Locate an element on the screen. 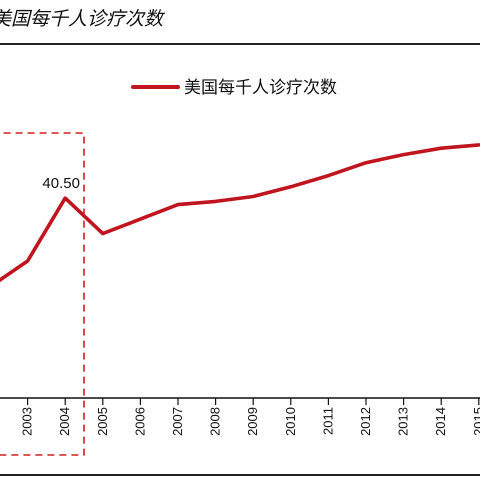 The width and height of the screenshot is (480, 480). data-label: 40.50 is located at coordinates (61, 183).